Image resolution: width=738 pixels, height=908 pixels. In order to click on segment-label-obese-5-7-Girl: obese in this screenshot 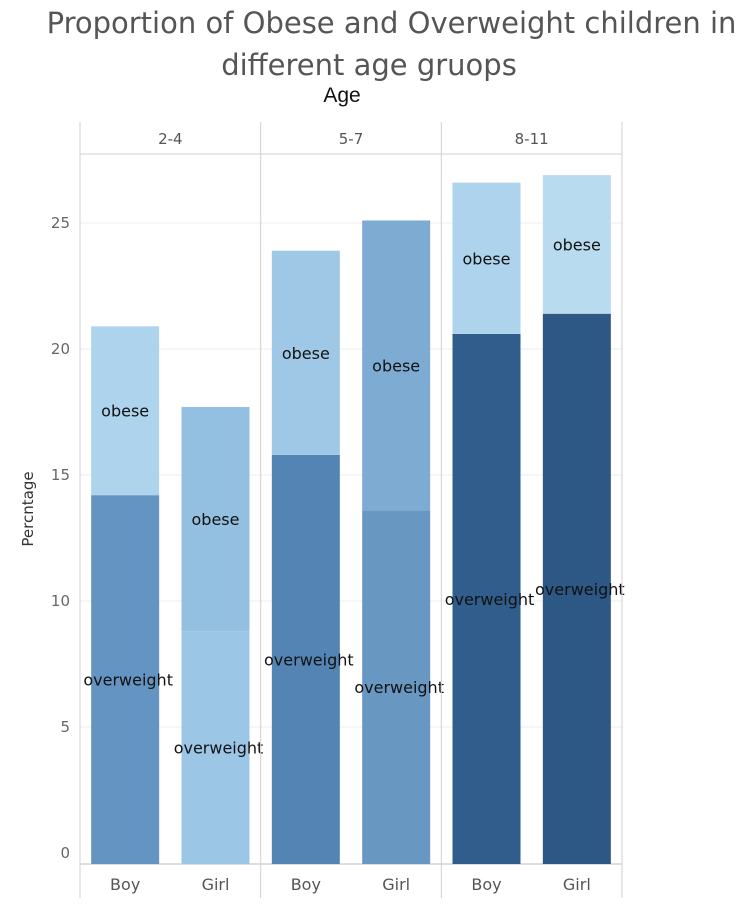, I will do `click(396, 365)`.